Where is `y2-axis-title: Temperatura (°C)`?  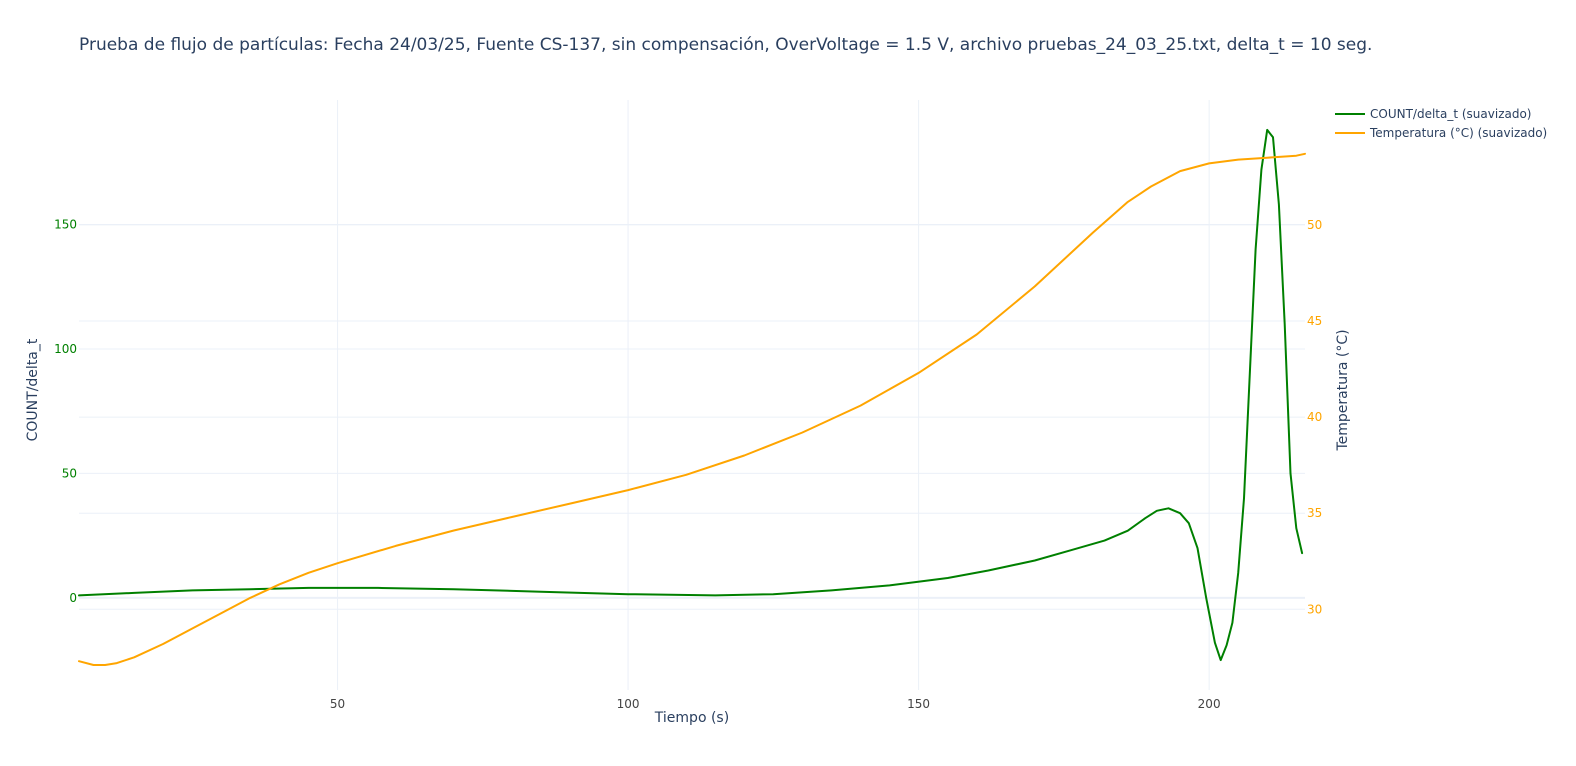
y2-axis-title: Temperatura (°C) is located at coordinates (1343, 390).